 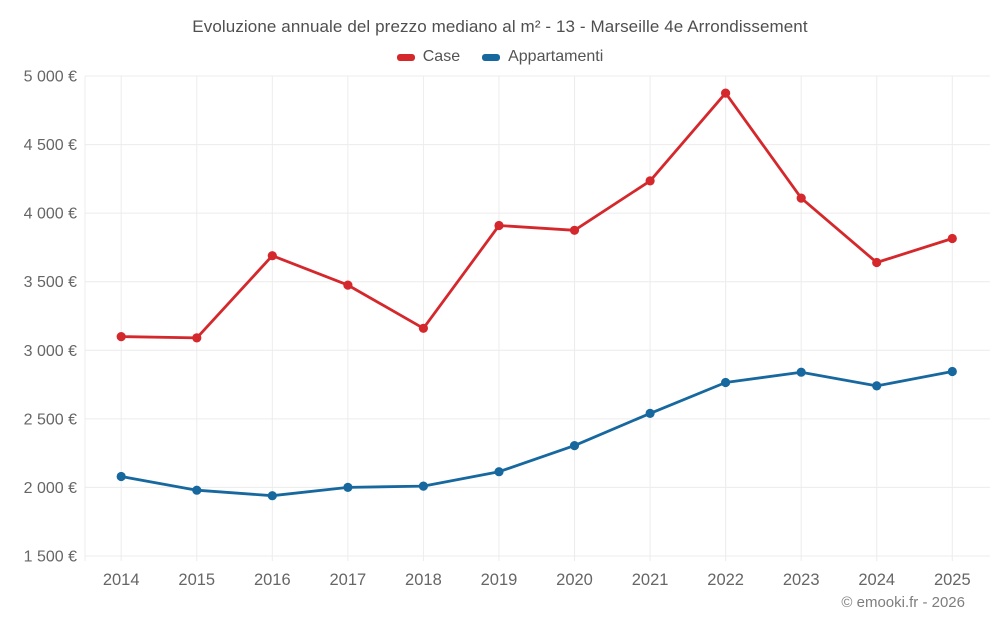 What do you see at coordinates (50, 282) in the screenshot?
I see `y-tick-label-3500: 3 500 €` at bounding box center [50, 282].